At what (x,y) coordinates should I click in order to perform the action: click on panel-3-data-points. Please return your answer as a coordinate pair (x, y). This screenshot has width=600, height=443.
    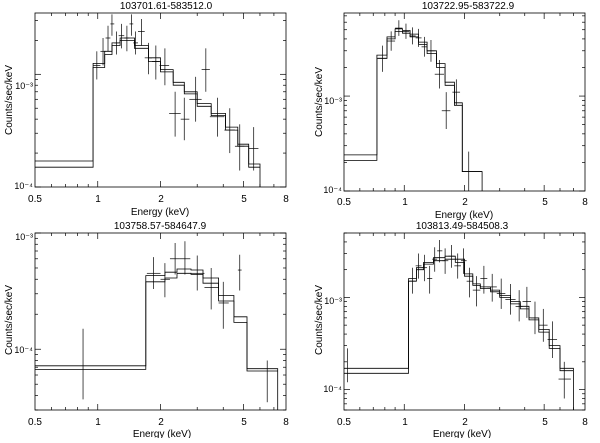
    Looking at the image, I should click on (175, 322).